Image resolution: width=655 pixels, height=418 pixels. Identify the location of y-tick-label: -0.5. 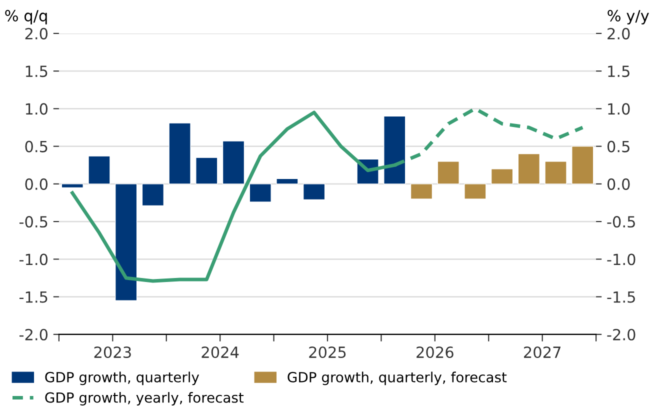
(33, 222).